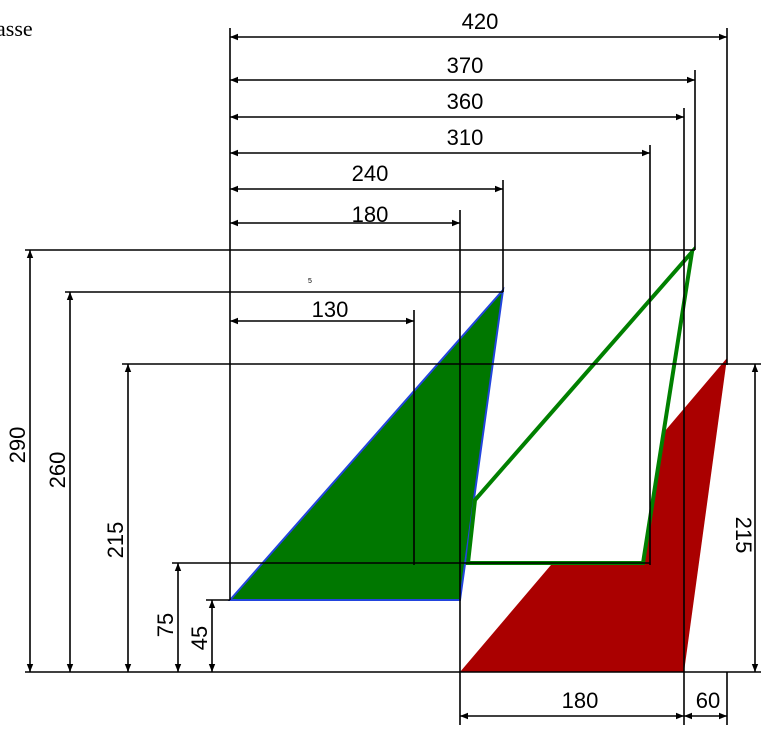 The width and height of the screenshot is (761, 731). What do you see at coordinates (165, 625) in the screenshot?
I see `dimension-label: 75` at bounding box center [165, 625].